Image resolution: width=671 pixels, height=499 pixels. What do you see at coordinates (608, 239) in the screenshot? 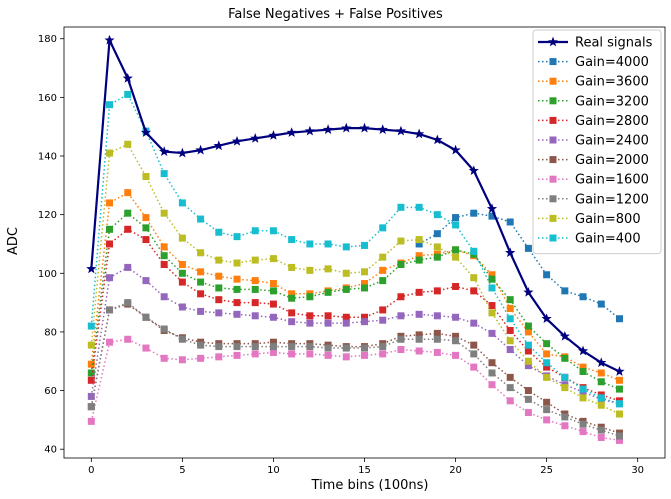
I see `legend-label: Gain=400` at bounding box center [608, 239].